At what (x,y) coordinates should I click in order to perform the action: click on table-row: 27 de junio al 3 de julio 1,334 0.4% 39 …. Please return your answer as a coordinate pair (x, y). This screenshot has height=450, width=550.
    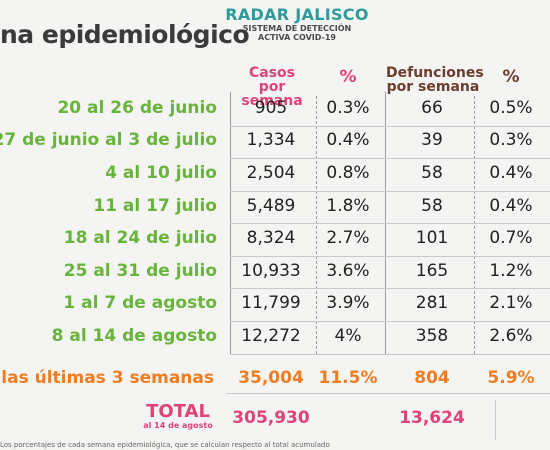
    Looking at the image, I should click on (275, 142).